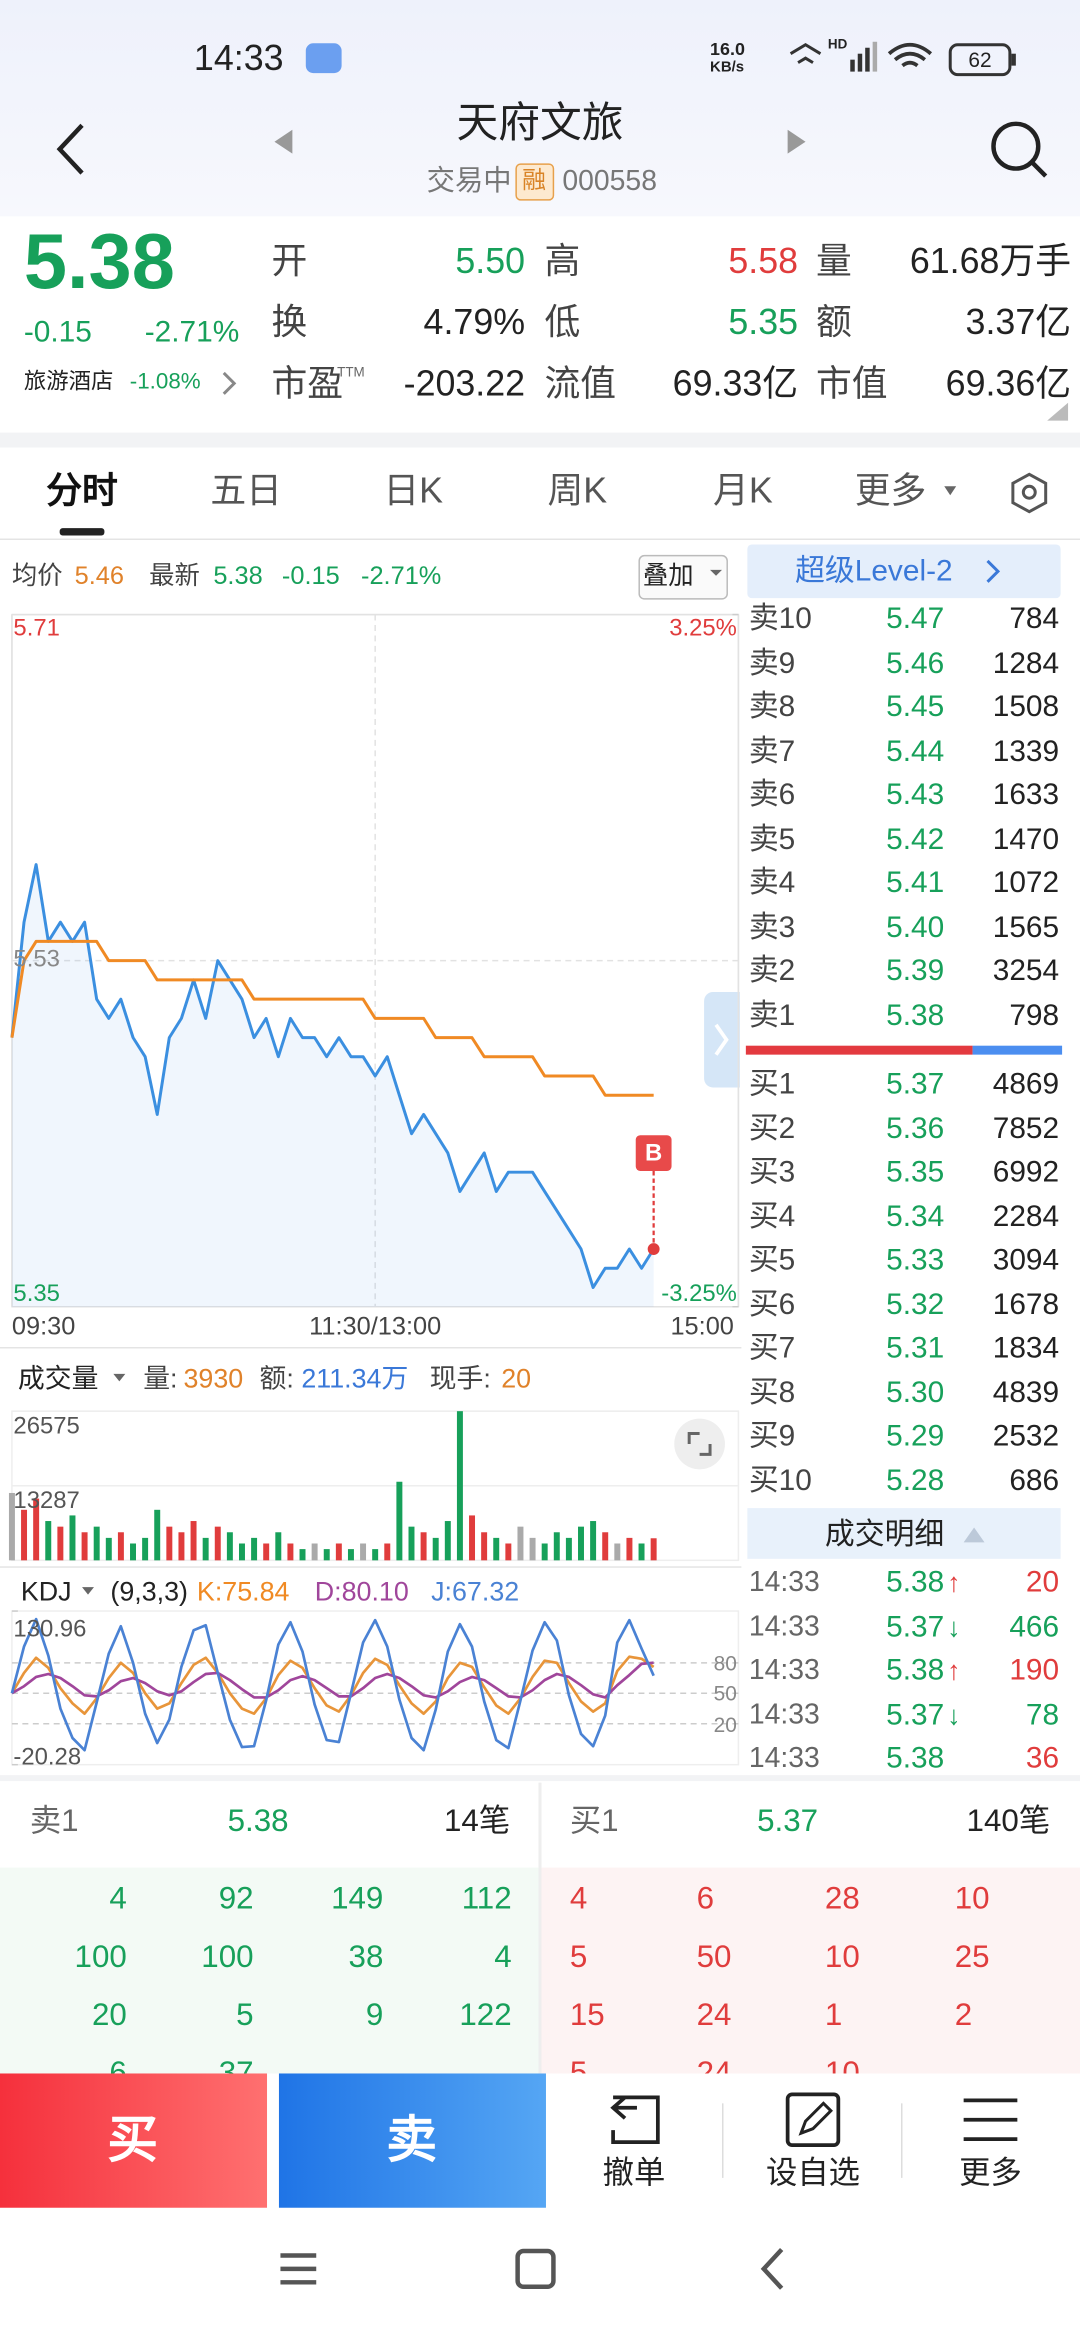 The width and height of the screenshot is (1080, 2341). I want to click on next-stock, so click(796, 141).